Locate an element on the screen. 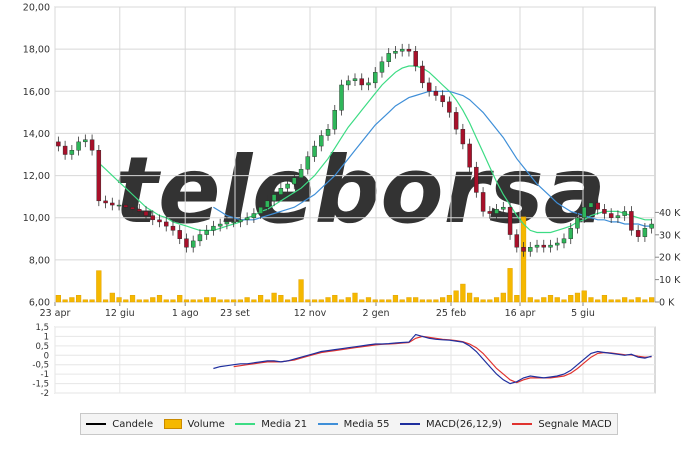  macd-y-tick-label: 0 is located at coordinates (46, 356).